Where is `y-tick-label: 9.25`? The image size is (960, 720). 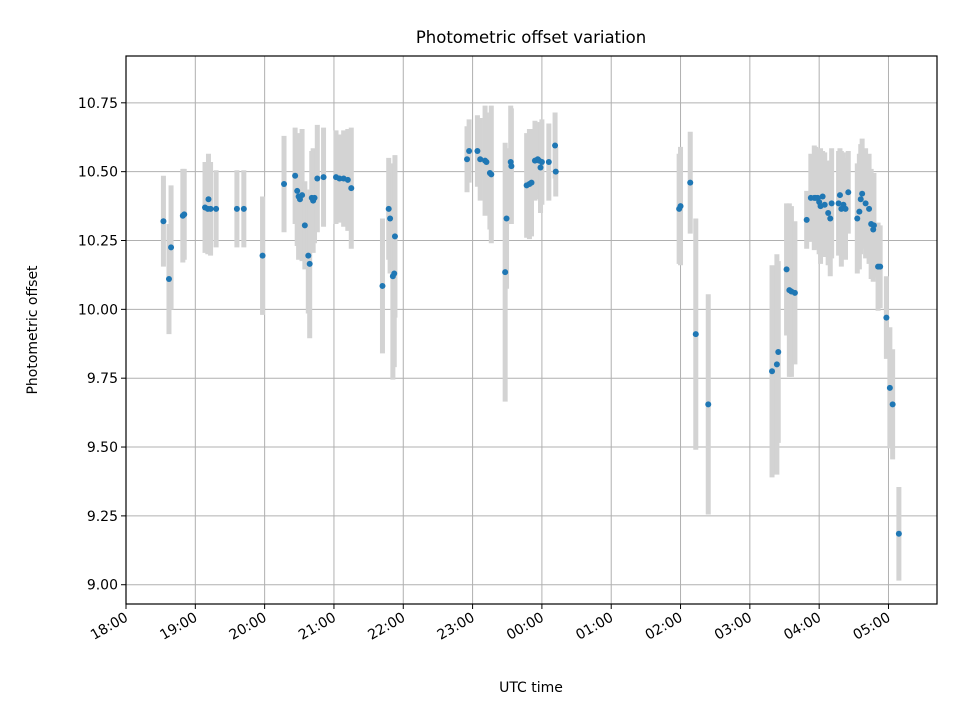 y-tick-label: 9.25 is located at coordinates (102, 517).